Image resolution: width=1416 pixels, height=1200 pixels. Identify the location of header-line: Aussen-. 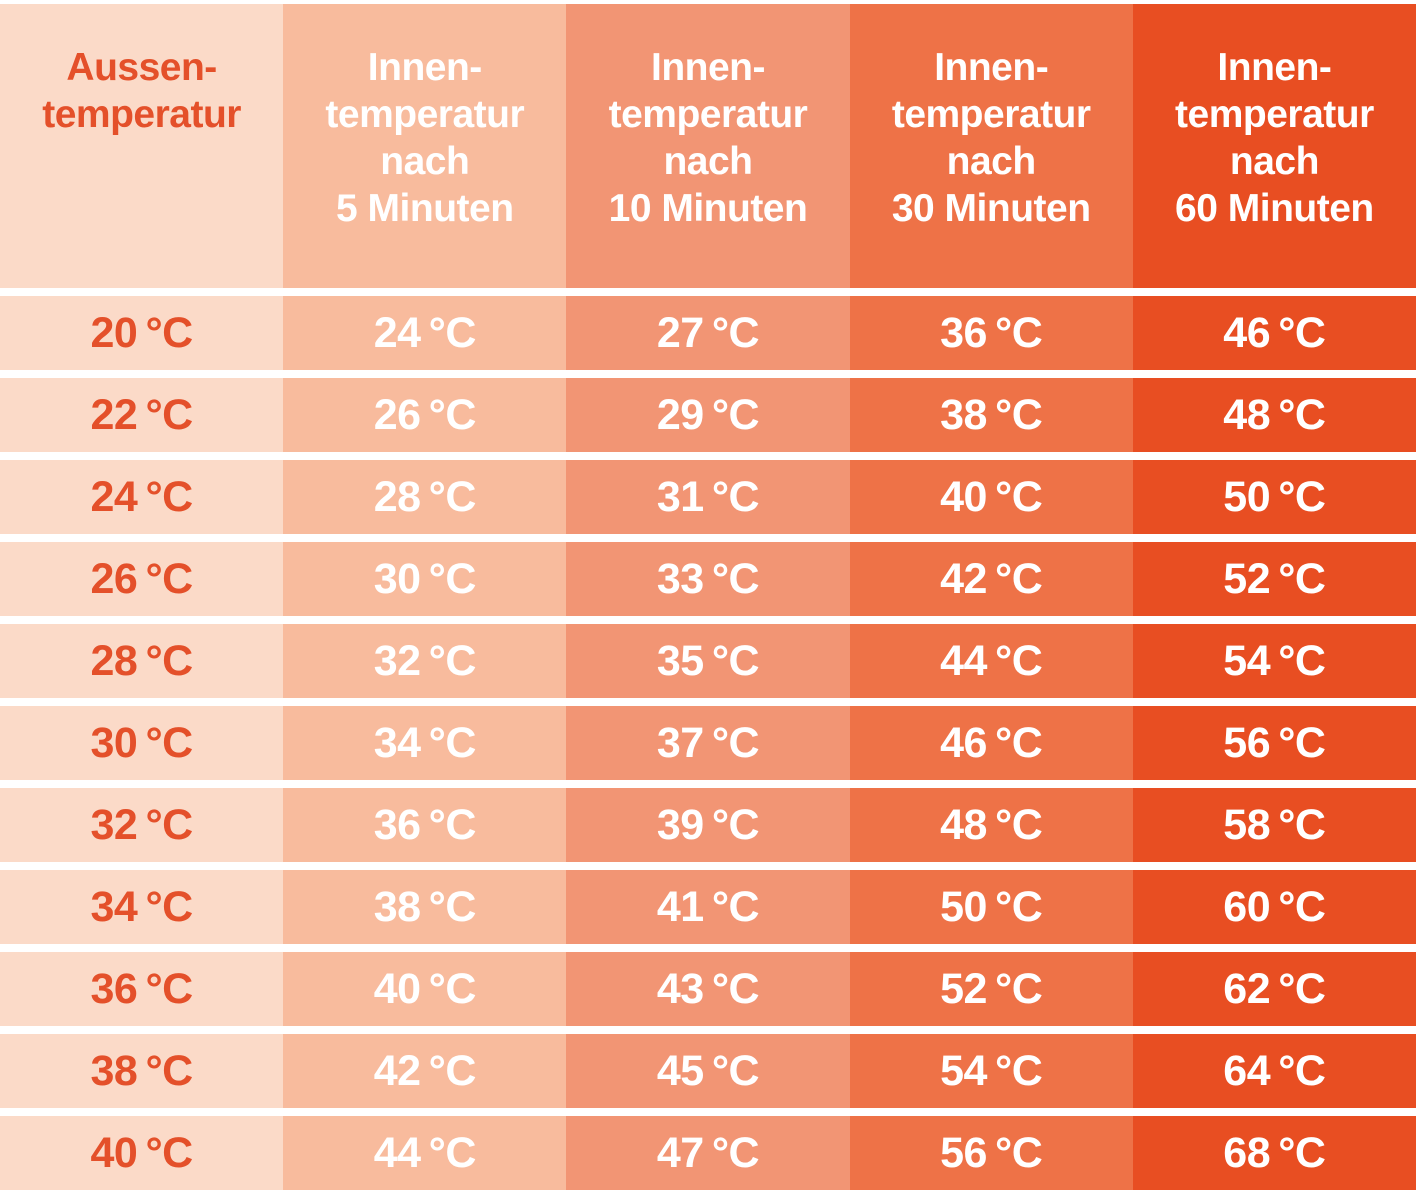
(141, 67).